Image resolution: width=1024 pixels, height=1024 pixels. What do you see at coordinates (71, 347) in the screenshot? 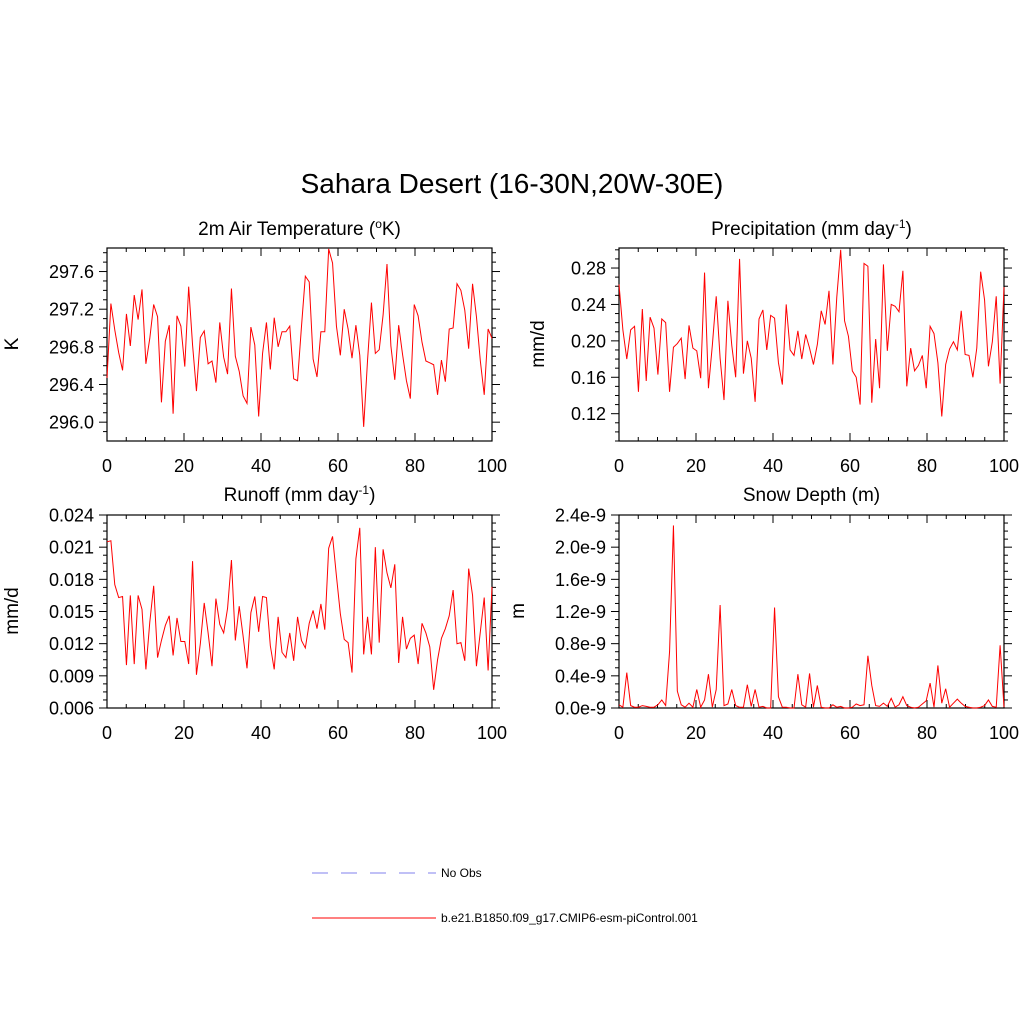
I see `y-tick-label: 296.8` at bounding box center [71, 347].